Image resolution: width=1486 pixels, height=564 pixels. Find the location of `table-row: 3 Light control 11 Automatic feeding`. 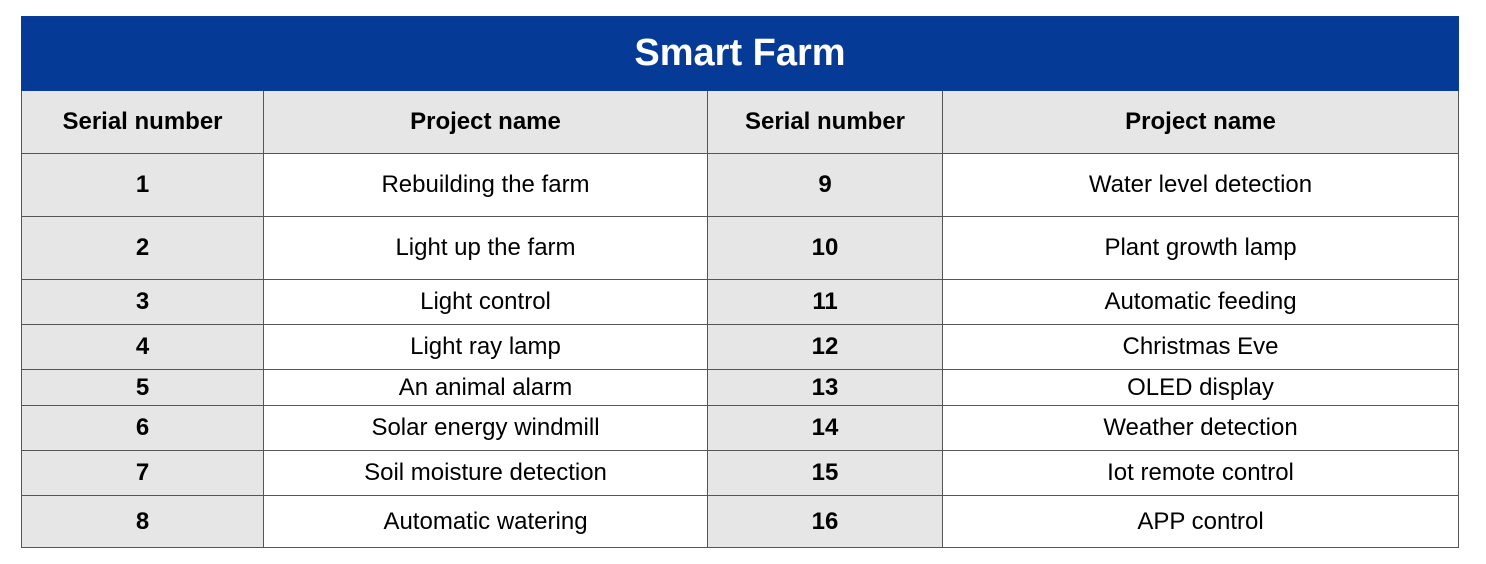

table-row: 3 Light control 11 Automatic feeding is located at coordinates (740, 302).